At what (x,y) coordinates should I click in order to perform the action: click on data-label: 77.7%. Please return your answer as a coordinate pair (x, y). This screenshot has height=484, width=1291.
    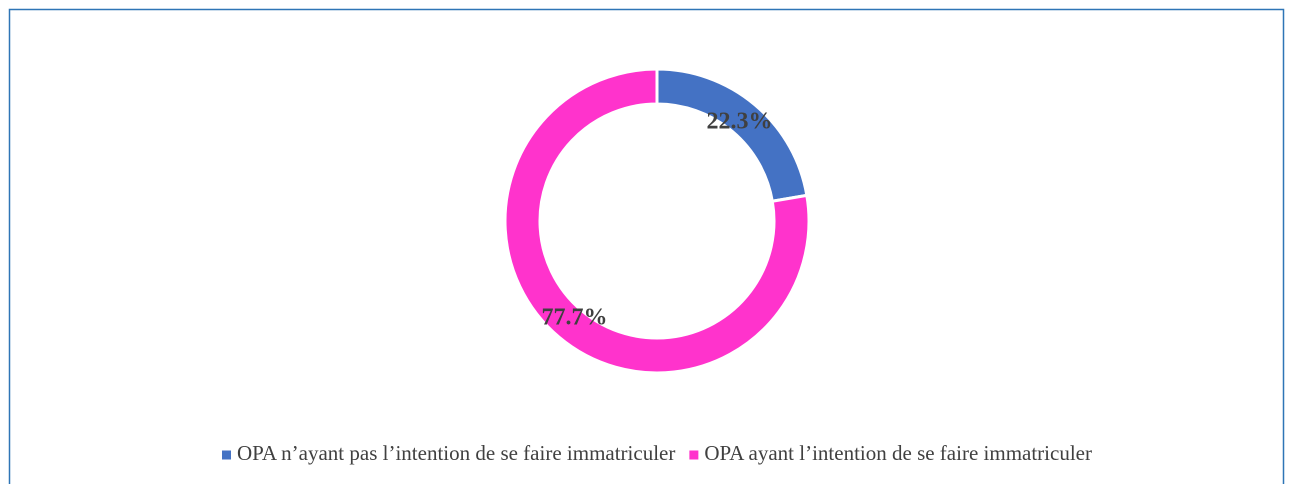
    Looking at the image, I should click on (574, 317).